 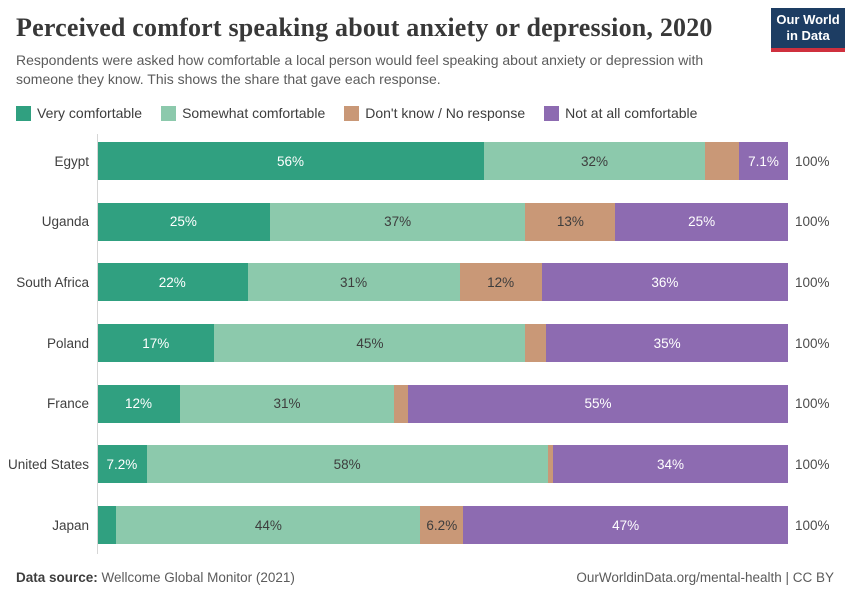 I want to click on country-label: South Africa, so click(x=52, y=282).